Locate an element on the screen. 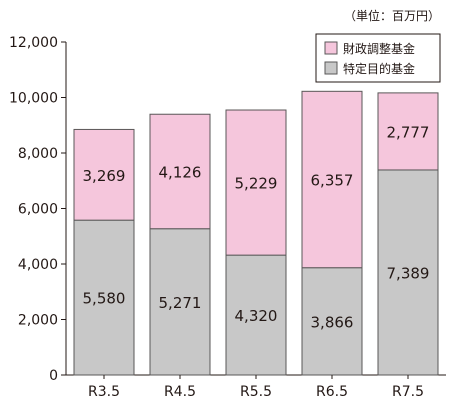 Image resolution: width=452 pixels, height=405 pixels. y-tick-label: 2,000 is located at coordinates (38, 321).